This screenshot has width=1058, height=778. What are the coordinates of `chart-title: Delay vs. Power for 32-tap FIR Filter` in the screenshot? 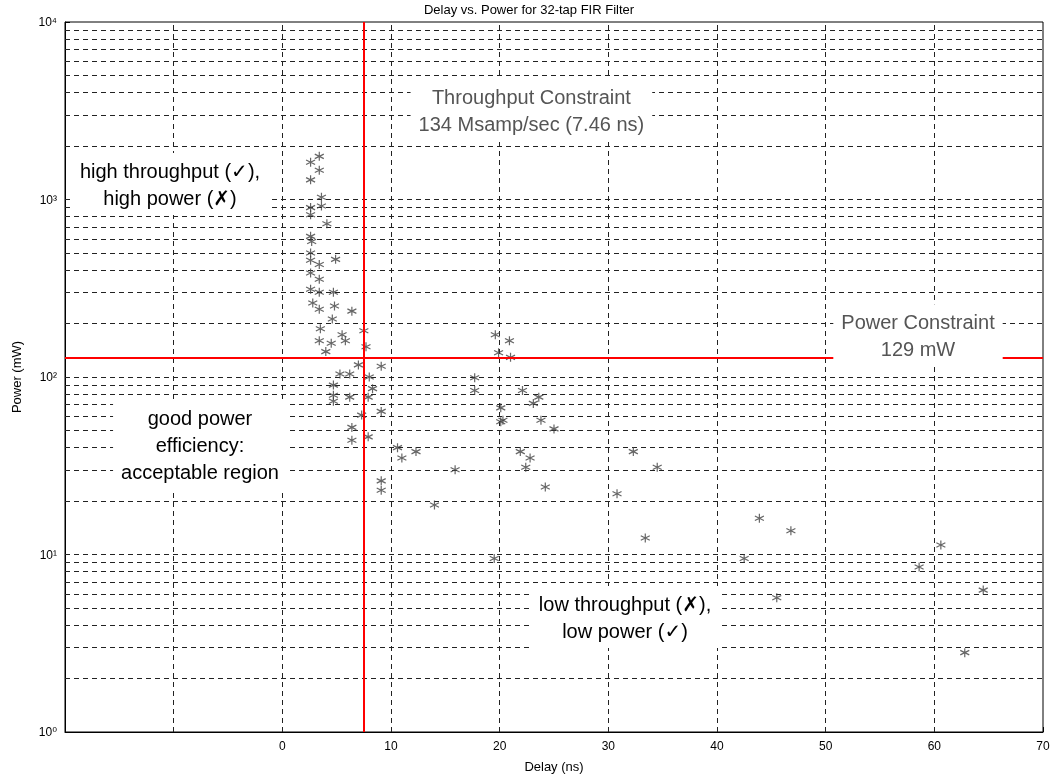 It's located at (529, 9).